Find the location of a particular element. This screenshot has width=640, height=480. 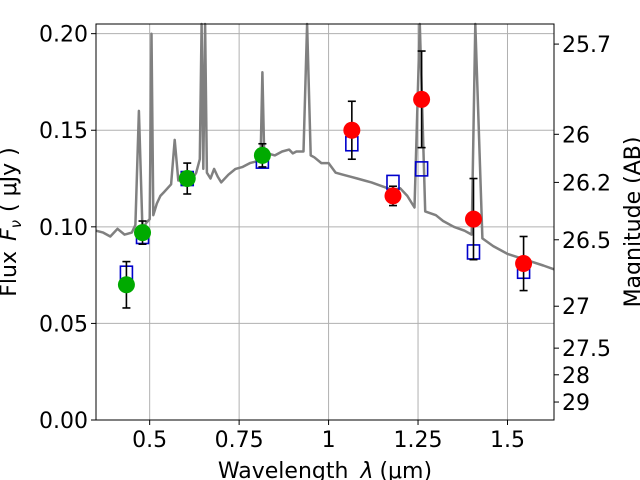

y-tick-label: 0.15 is located at coordinates (63, 131).